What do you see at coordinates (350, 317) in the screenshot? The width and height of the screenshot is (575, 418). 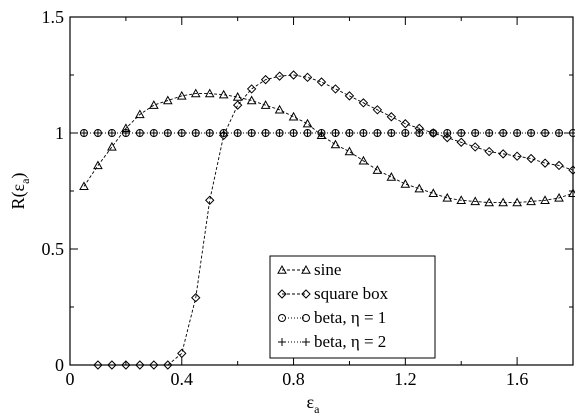 I see `legend-label-beta-eta-1: beta, η = 1` at bounding box center [350, 317].